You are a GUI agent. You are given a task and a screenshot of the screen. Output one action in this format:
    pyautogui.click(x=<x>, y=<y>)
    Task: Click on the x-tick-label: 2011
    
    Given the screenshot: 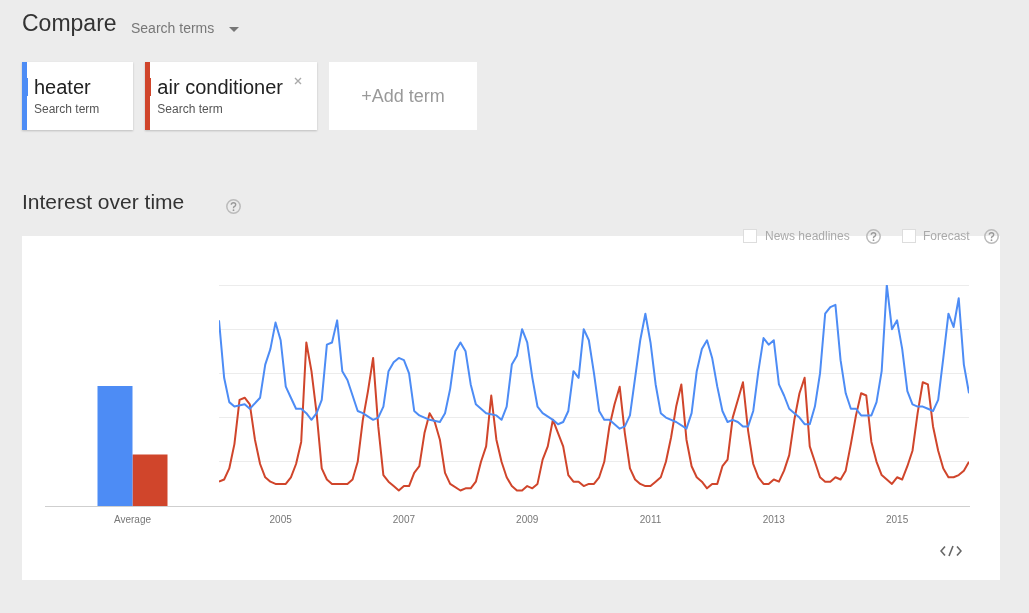 What is the action you would take?
    pyautogui.click(x=650, y=519)
    